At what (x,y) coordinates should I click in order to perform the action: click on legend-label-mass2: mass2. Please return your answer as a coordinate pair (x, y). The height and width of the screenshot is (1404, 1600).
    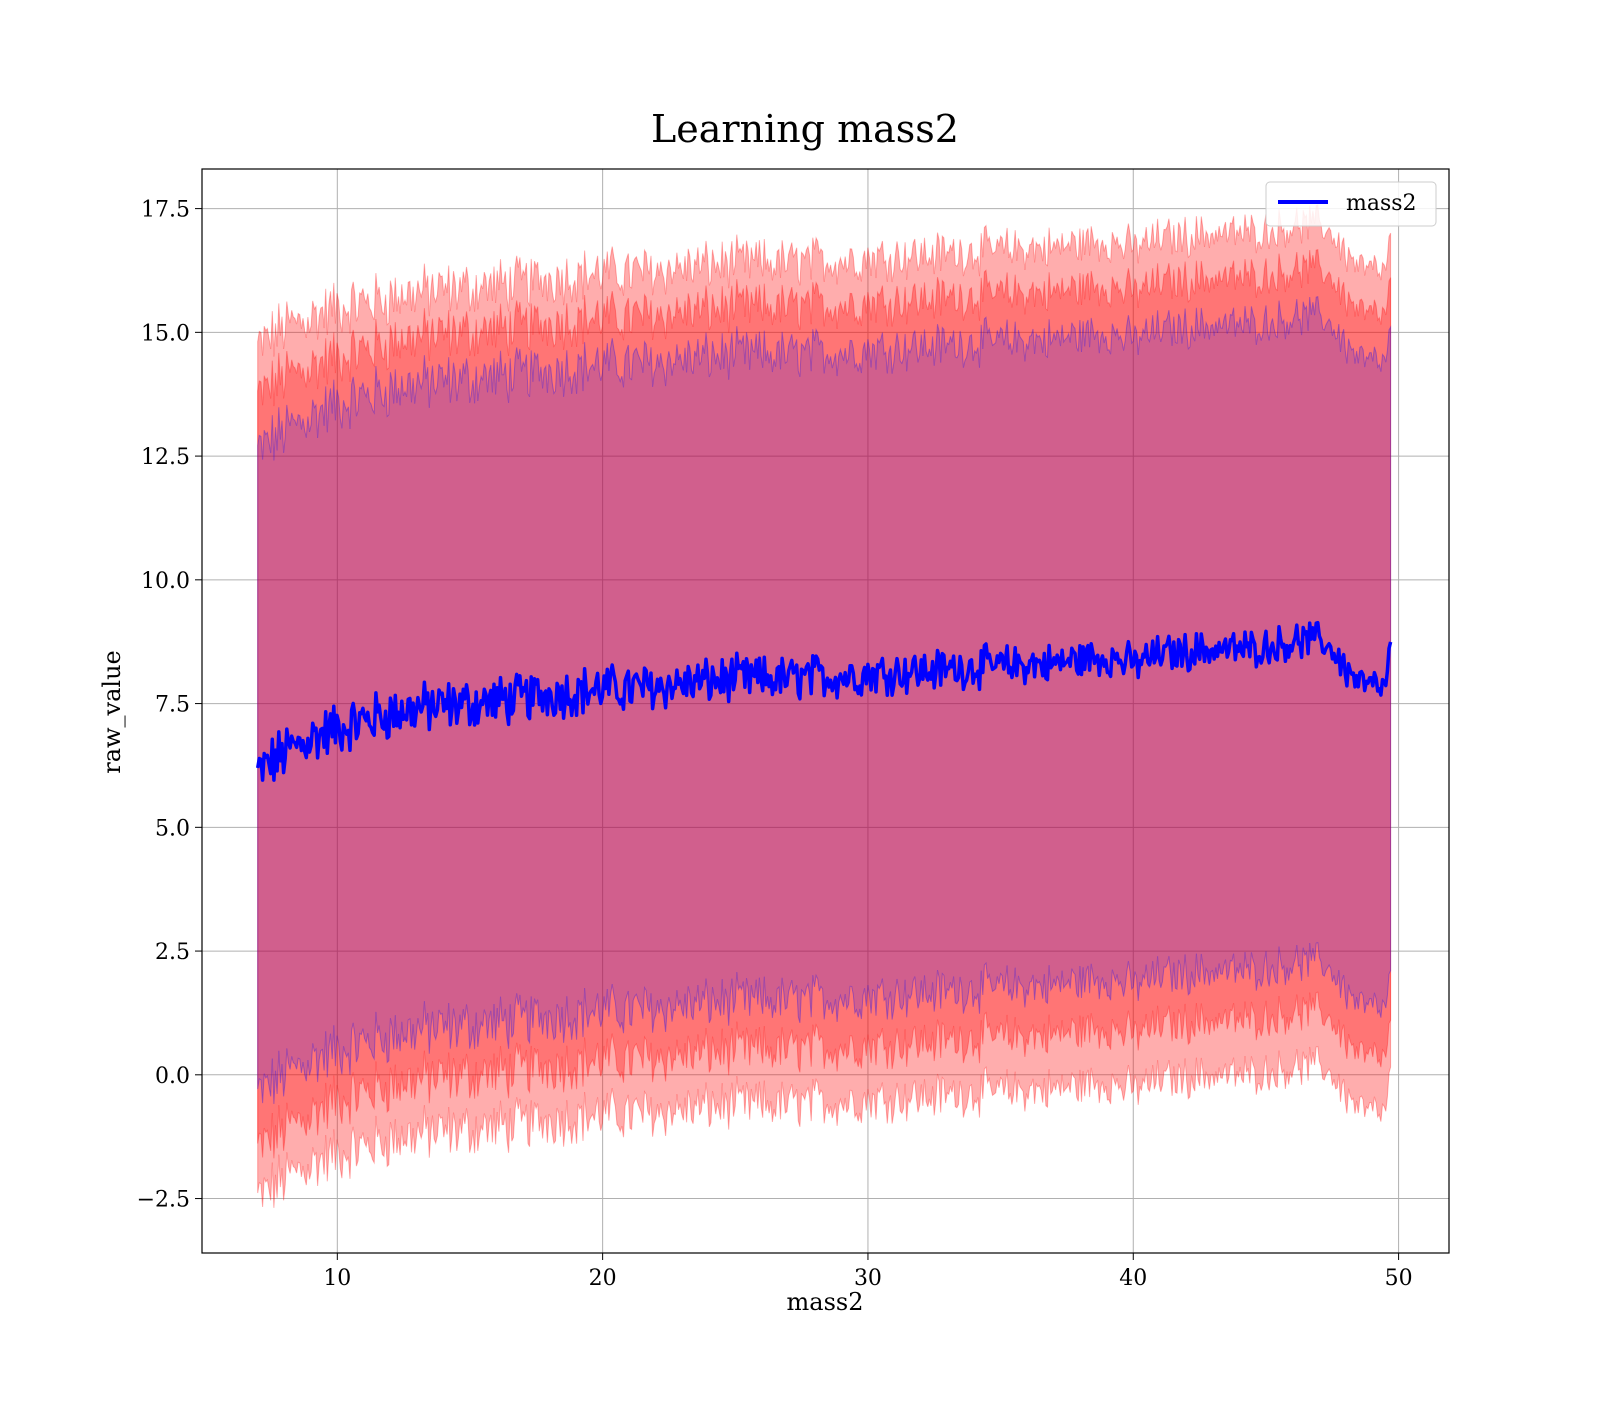
    Looking at the image, I should click on (1381, 203).